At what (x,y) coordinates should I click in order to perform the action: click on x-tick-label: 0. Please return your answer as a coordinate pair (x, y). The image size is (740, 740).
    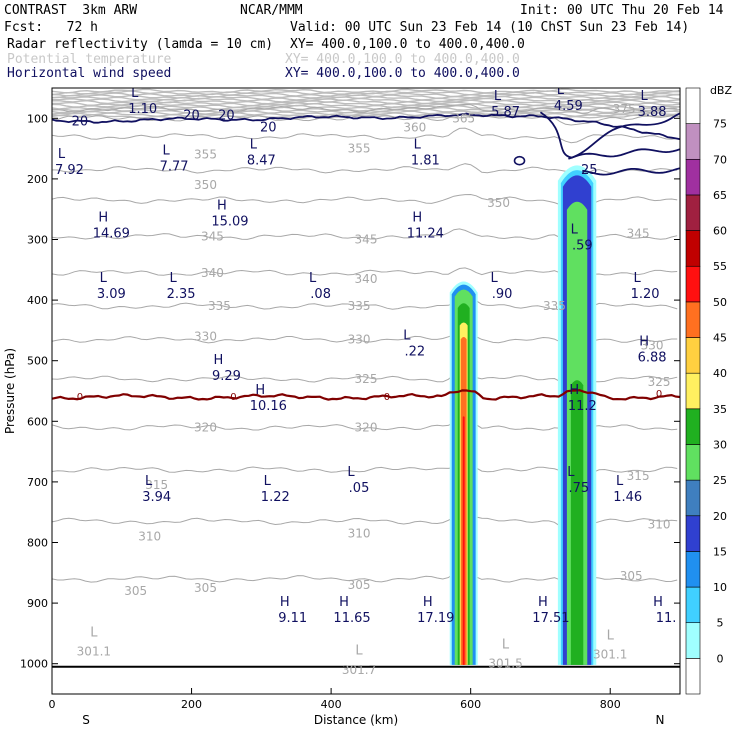
    Looking at the image, I should click on (52, 704).